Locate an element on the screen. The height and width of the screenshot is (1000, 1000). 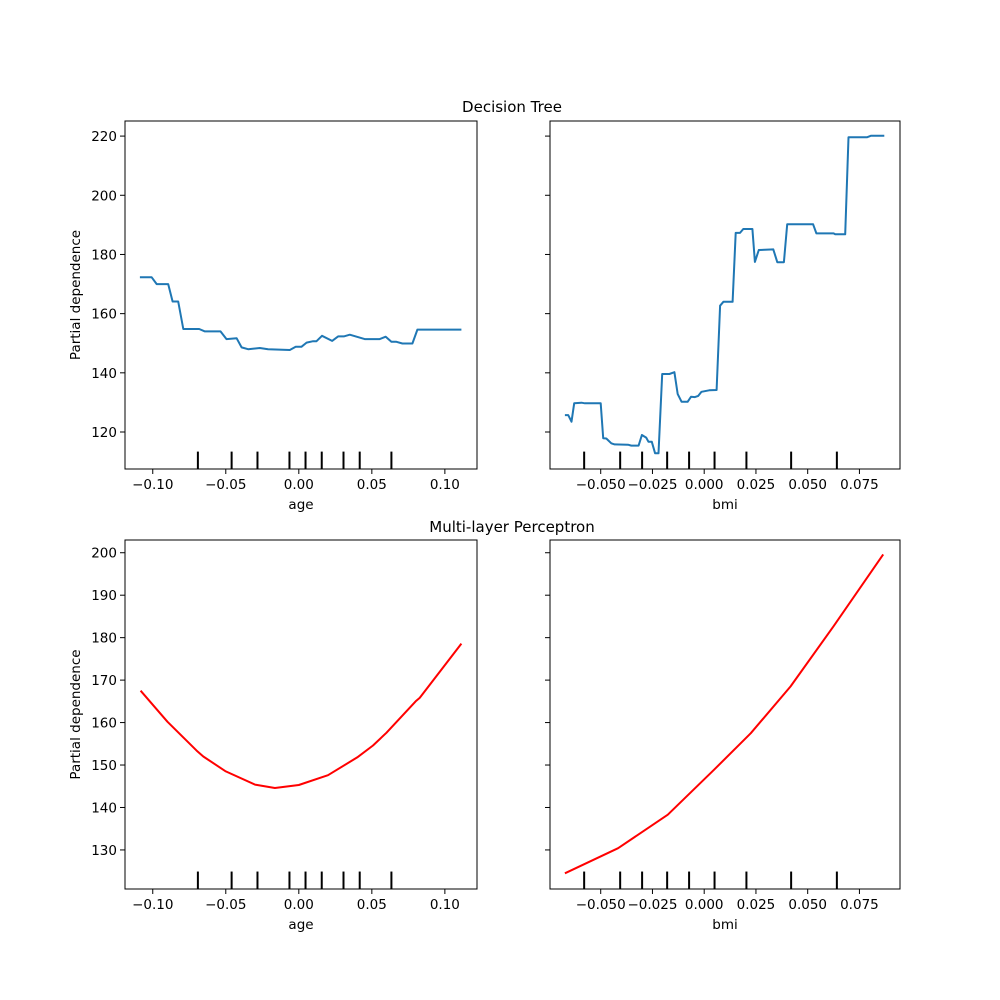
subplot-bmi-3: −0.050 −0.025 0.000 0.025 0.050 0.075 bmi is located at coordinates (723, 736).